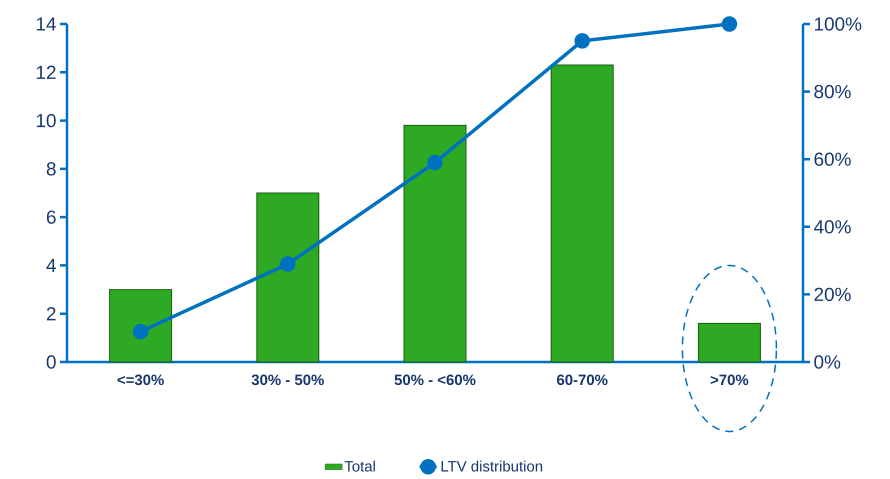  What do you see at coordinates (492, 466) in the screenshot?
I see `legend-label: LTV distribution` at bounding box center [492, 466].